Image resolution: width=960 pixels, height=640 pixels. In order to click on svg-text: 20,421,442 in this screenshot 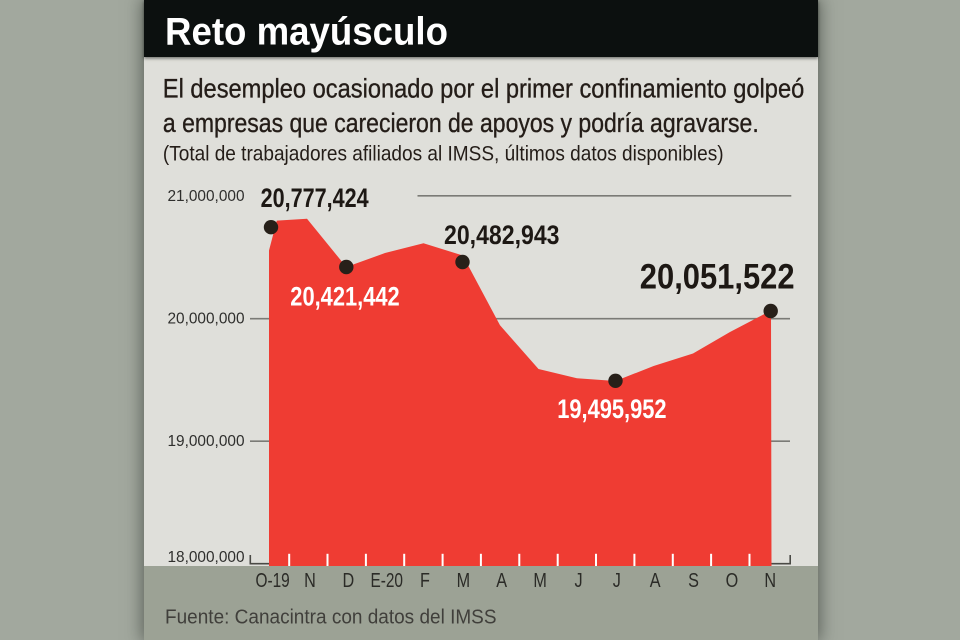, I will do `click(344, 298)`.